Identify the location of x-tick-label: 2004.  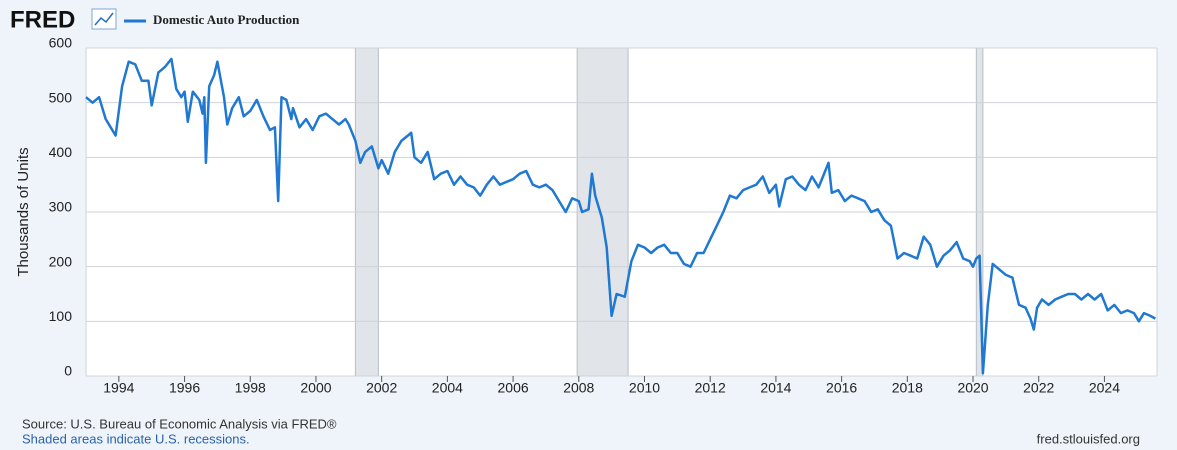
(447, 388).